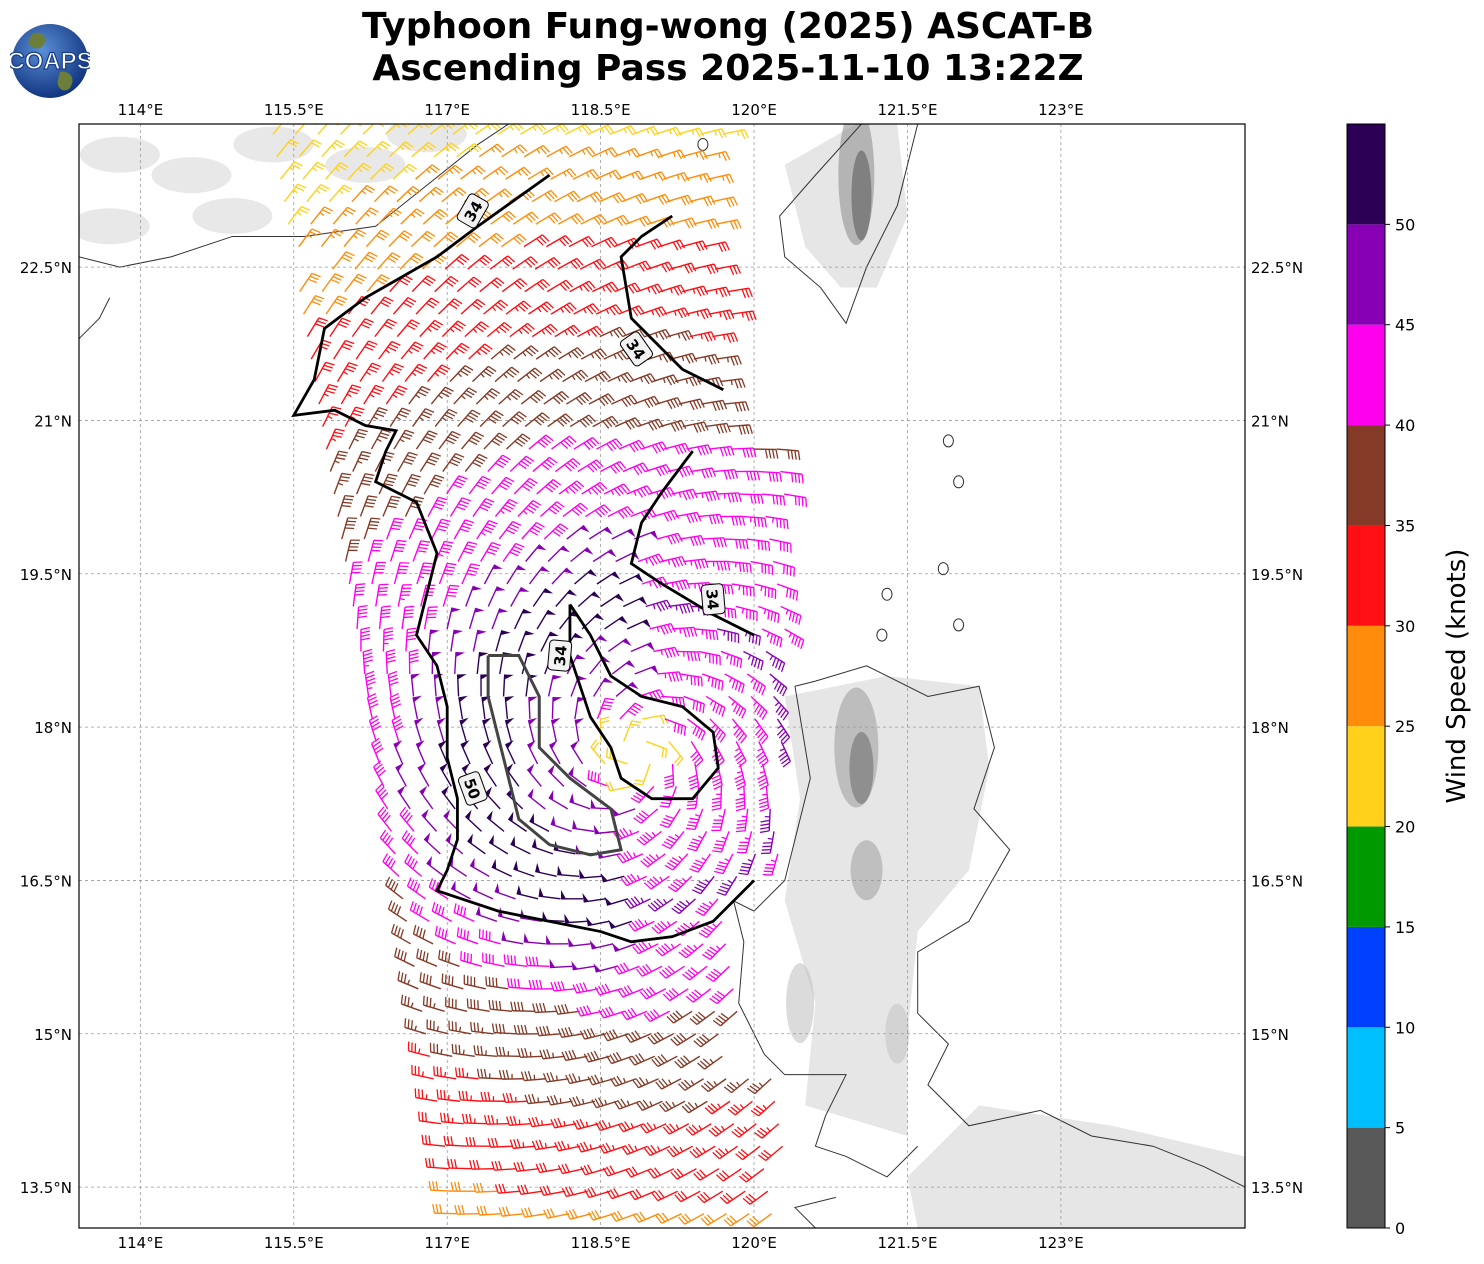 The height and width of the screenshot is (1264, 1484). What do you see at coordinates (53, 728) in the screenshot?
I see `lat-label-left-3: 18°N` at bounding box center [53, 728].